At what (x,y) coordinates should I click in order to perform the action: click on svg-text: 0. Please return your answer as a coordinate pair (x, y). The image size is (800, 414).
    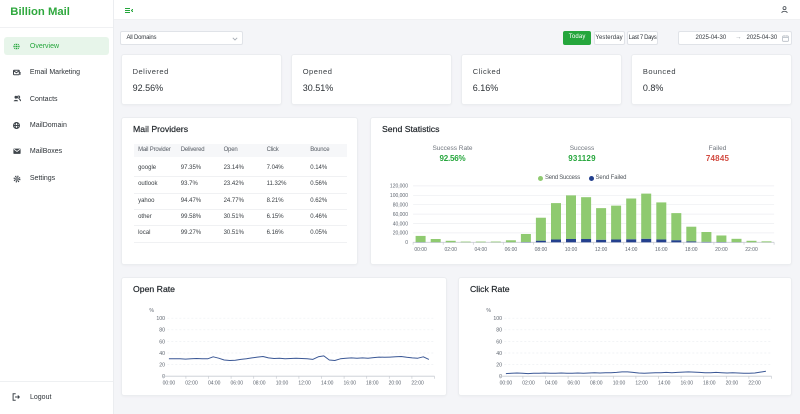
    Looking at the image, I should click on (406, 243).